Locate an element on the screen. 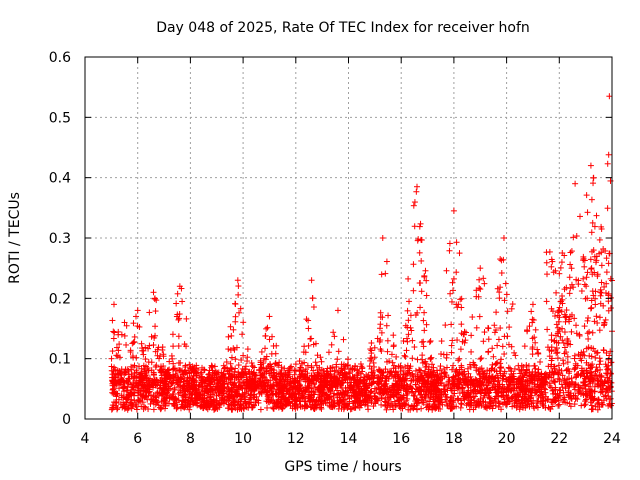 The image size is (640, 480). y-tick-label: 0.2 is located at coordinates (60, 299).